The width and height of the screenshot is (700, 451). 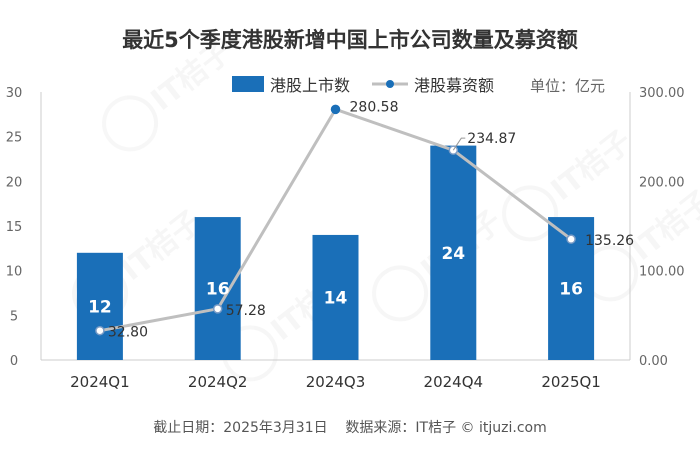 What do you see at coordinates (662, 93) in the screenshot?
I see `right-tick-label: 300.00` at bounding box center [662, 93].